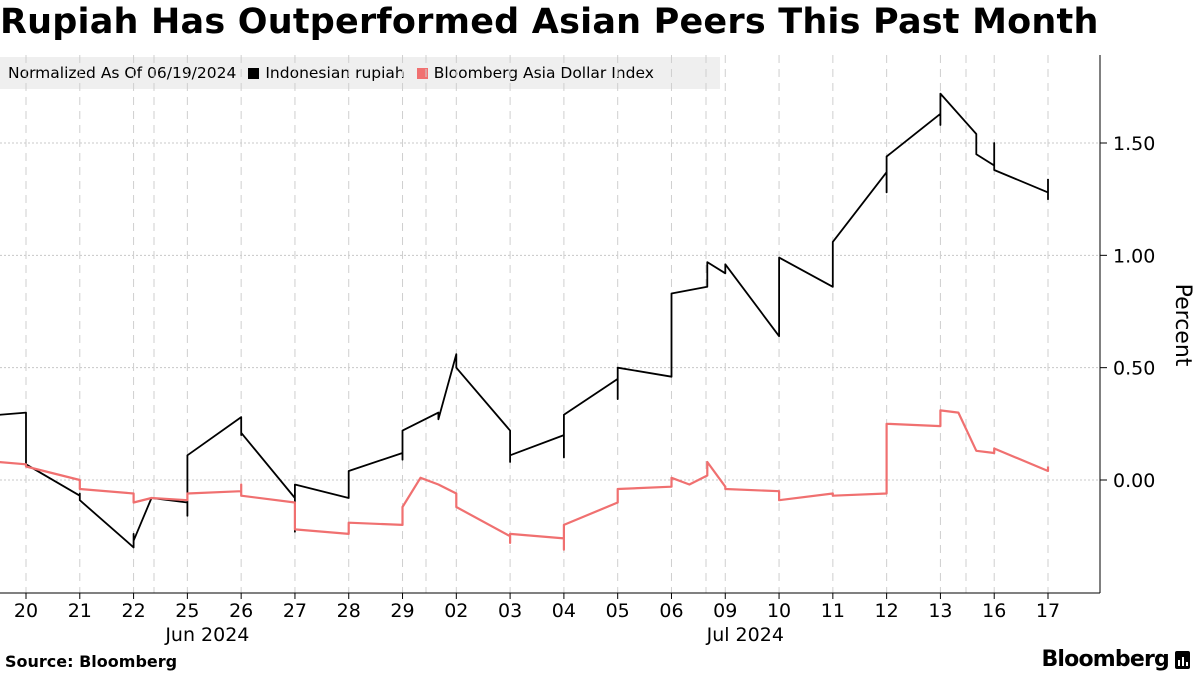 The height and width of the screenshot is (675, 1200). Describe the element at coordinates (91, 661) in the screenshot. I see `source-note: Source: Bloomberg` at that location.